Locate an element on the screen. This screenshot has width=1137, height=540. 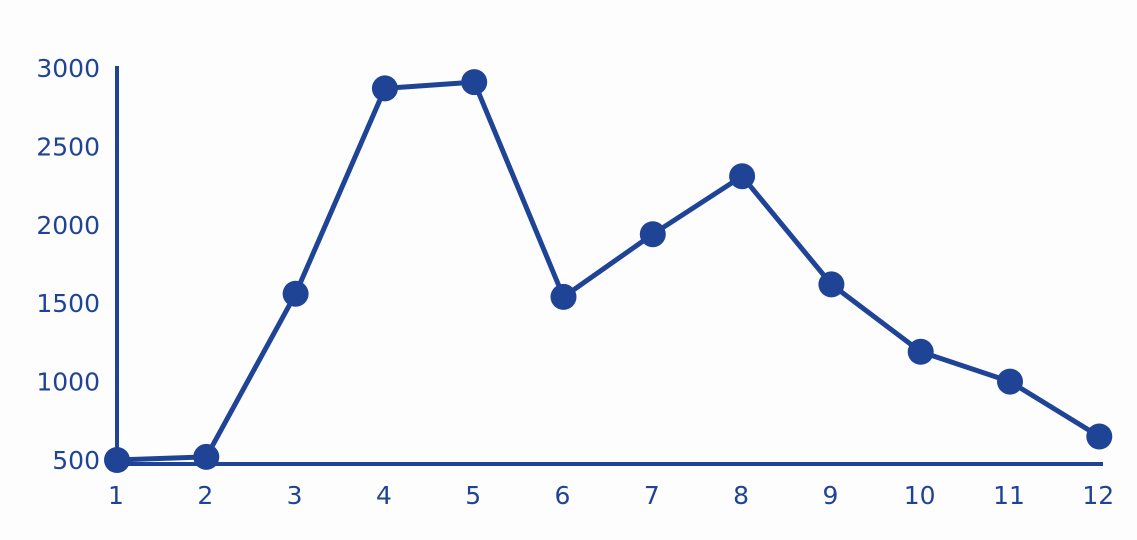
x-tick-label: 10 is located at coordinates (920, 495).